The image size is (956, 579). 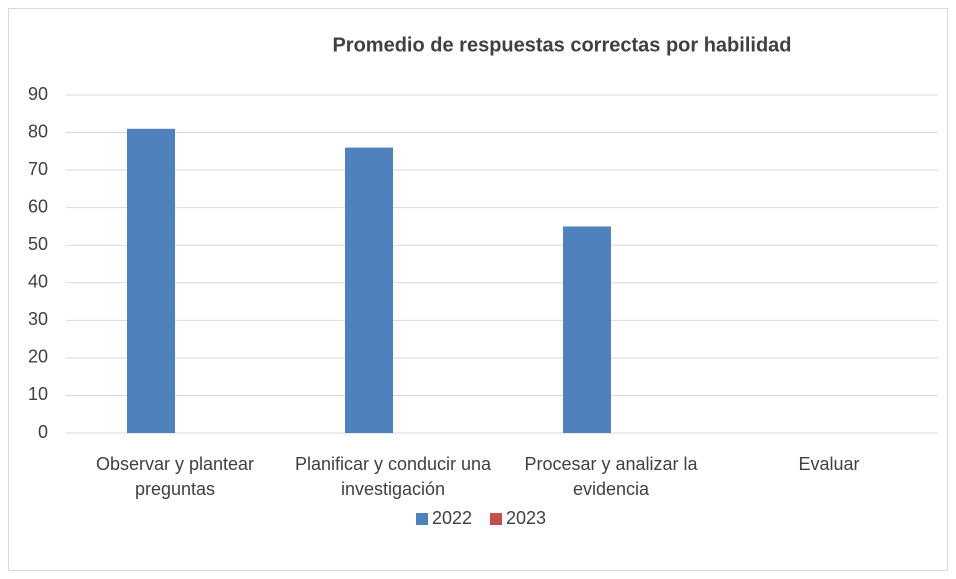 What do you see at coordinates (38, 131) in the screenshot?
I see `y-tick-label: 80` at bounding box center [38, 131].